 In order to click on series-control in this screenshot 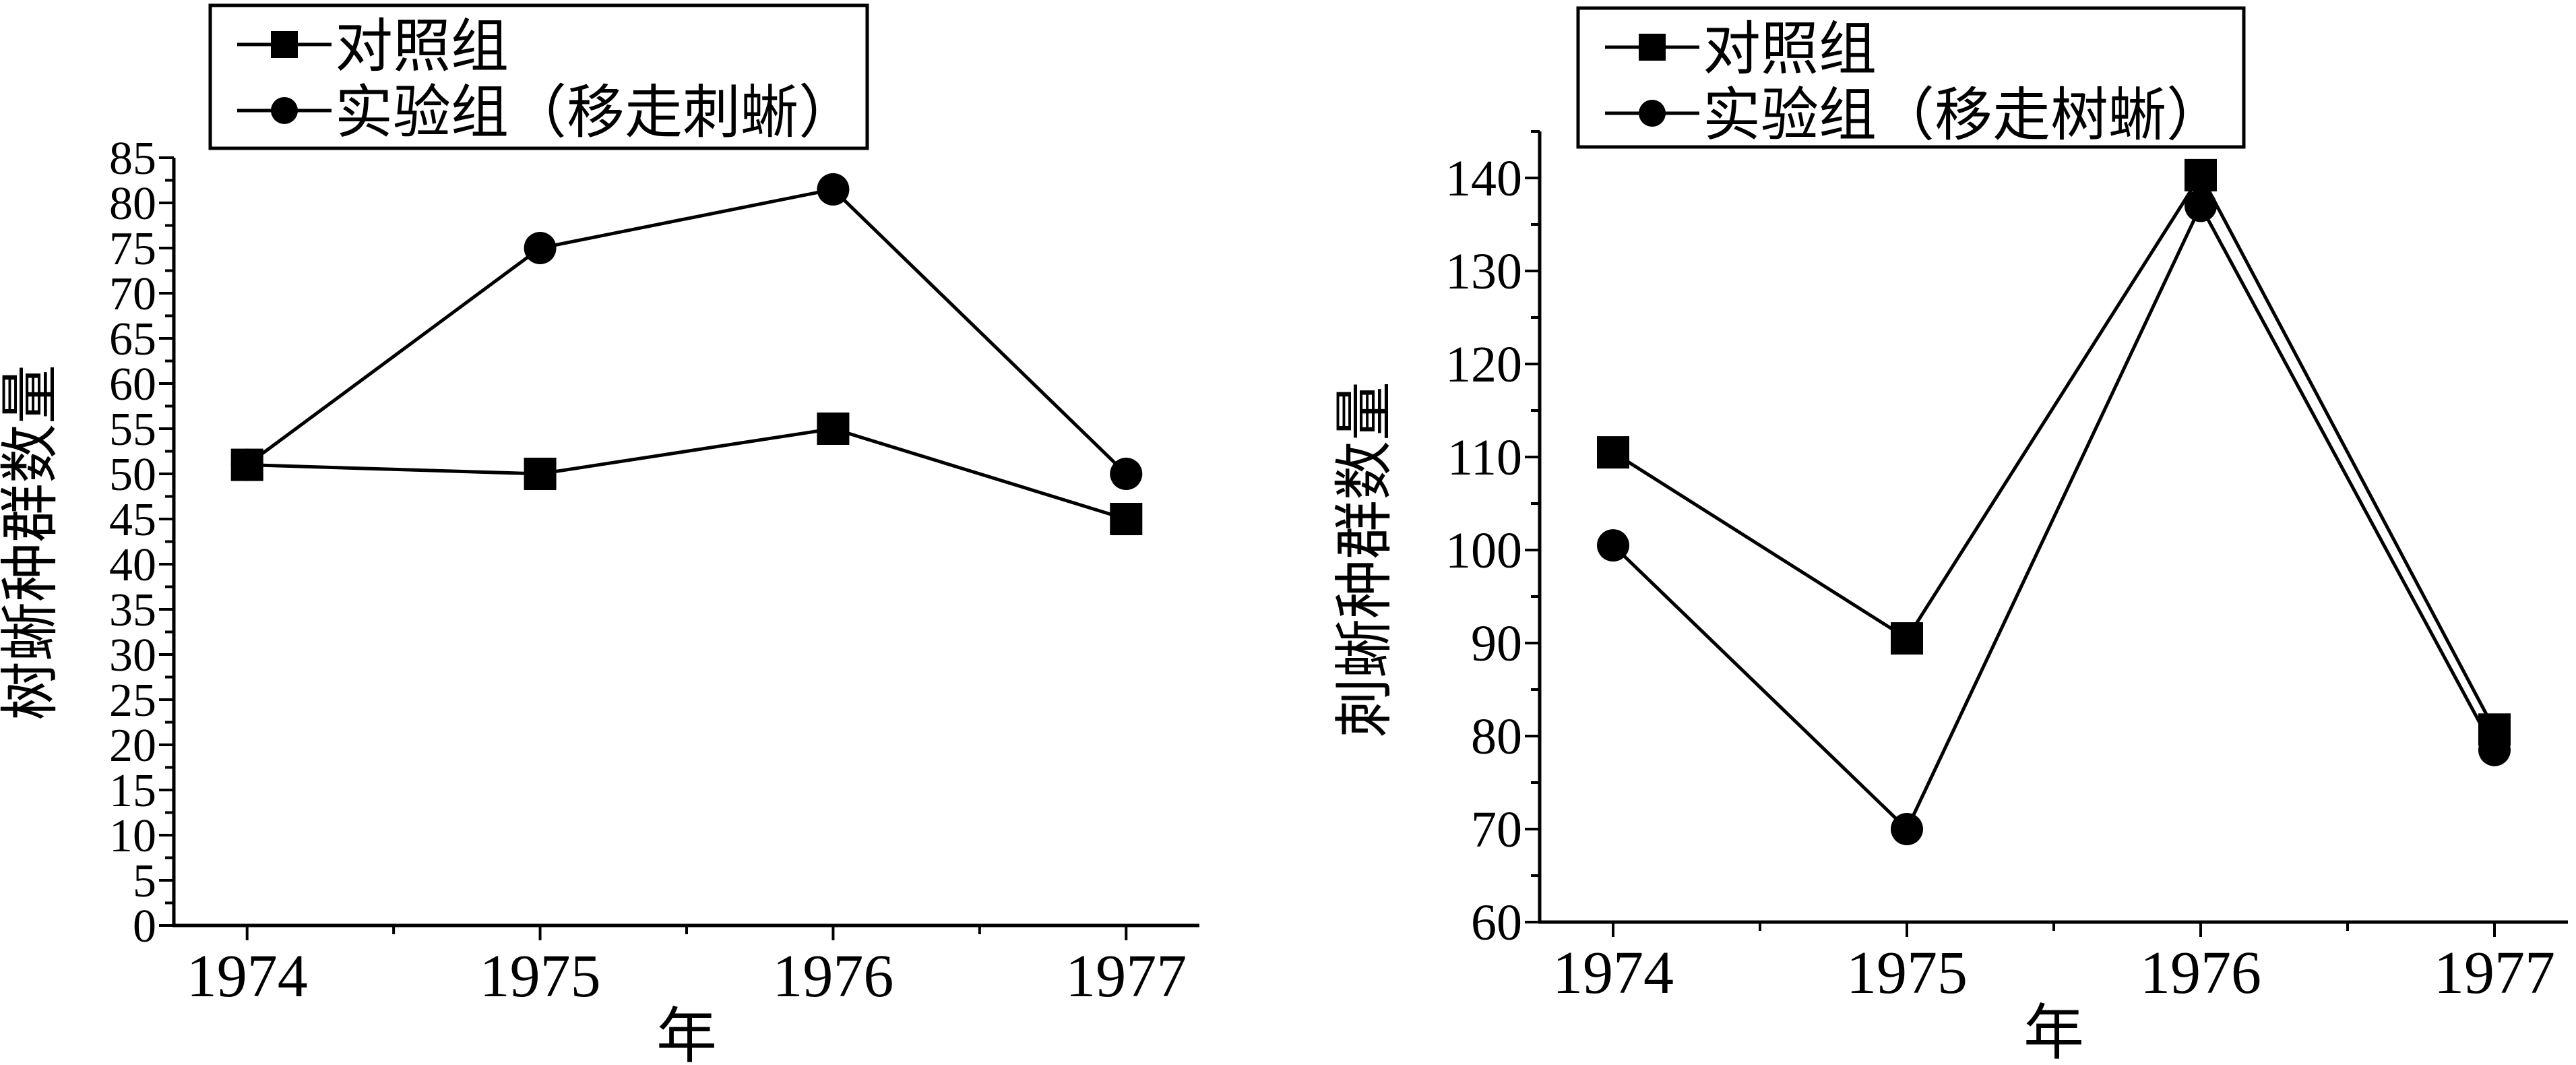, I will do `click(686, 474)`.